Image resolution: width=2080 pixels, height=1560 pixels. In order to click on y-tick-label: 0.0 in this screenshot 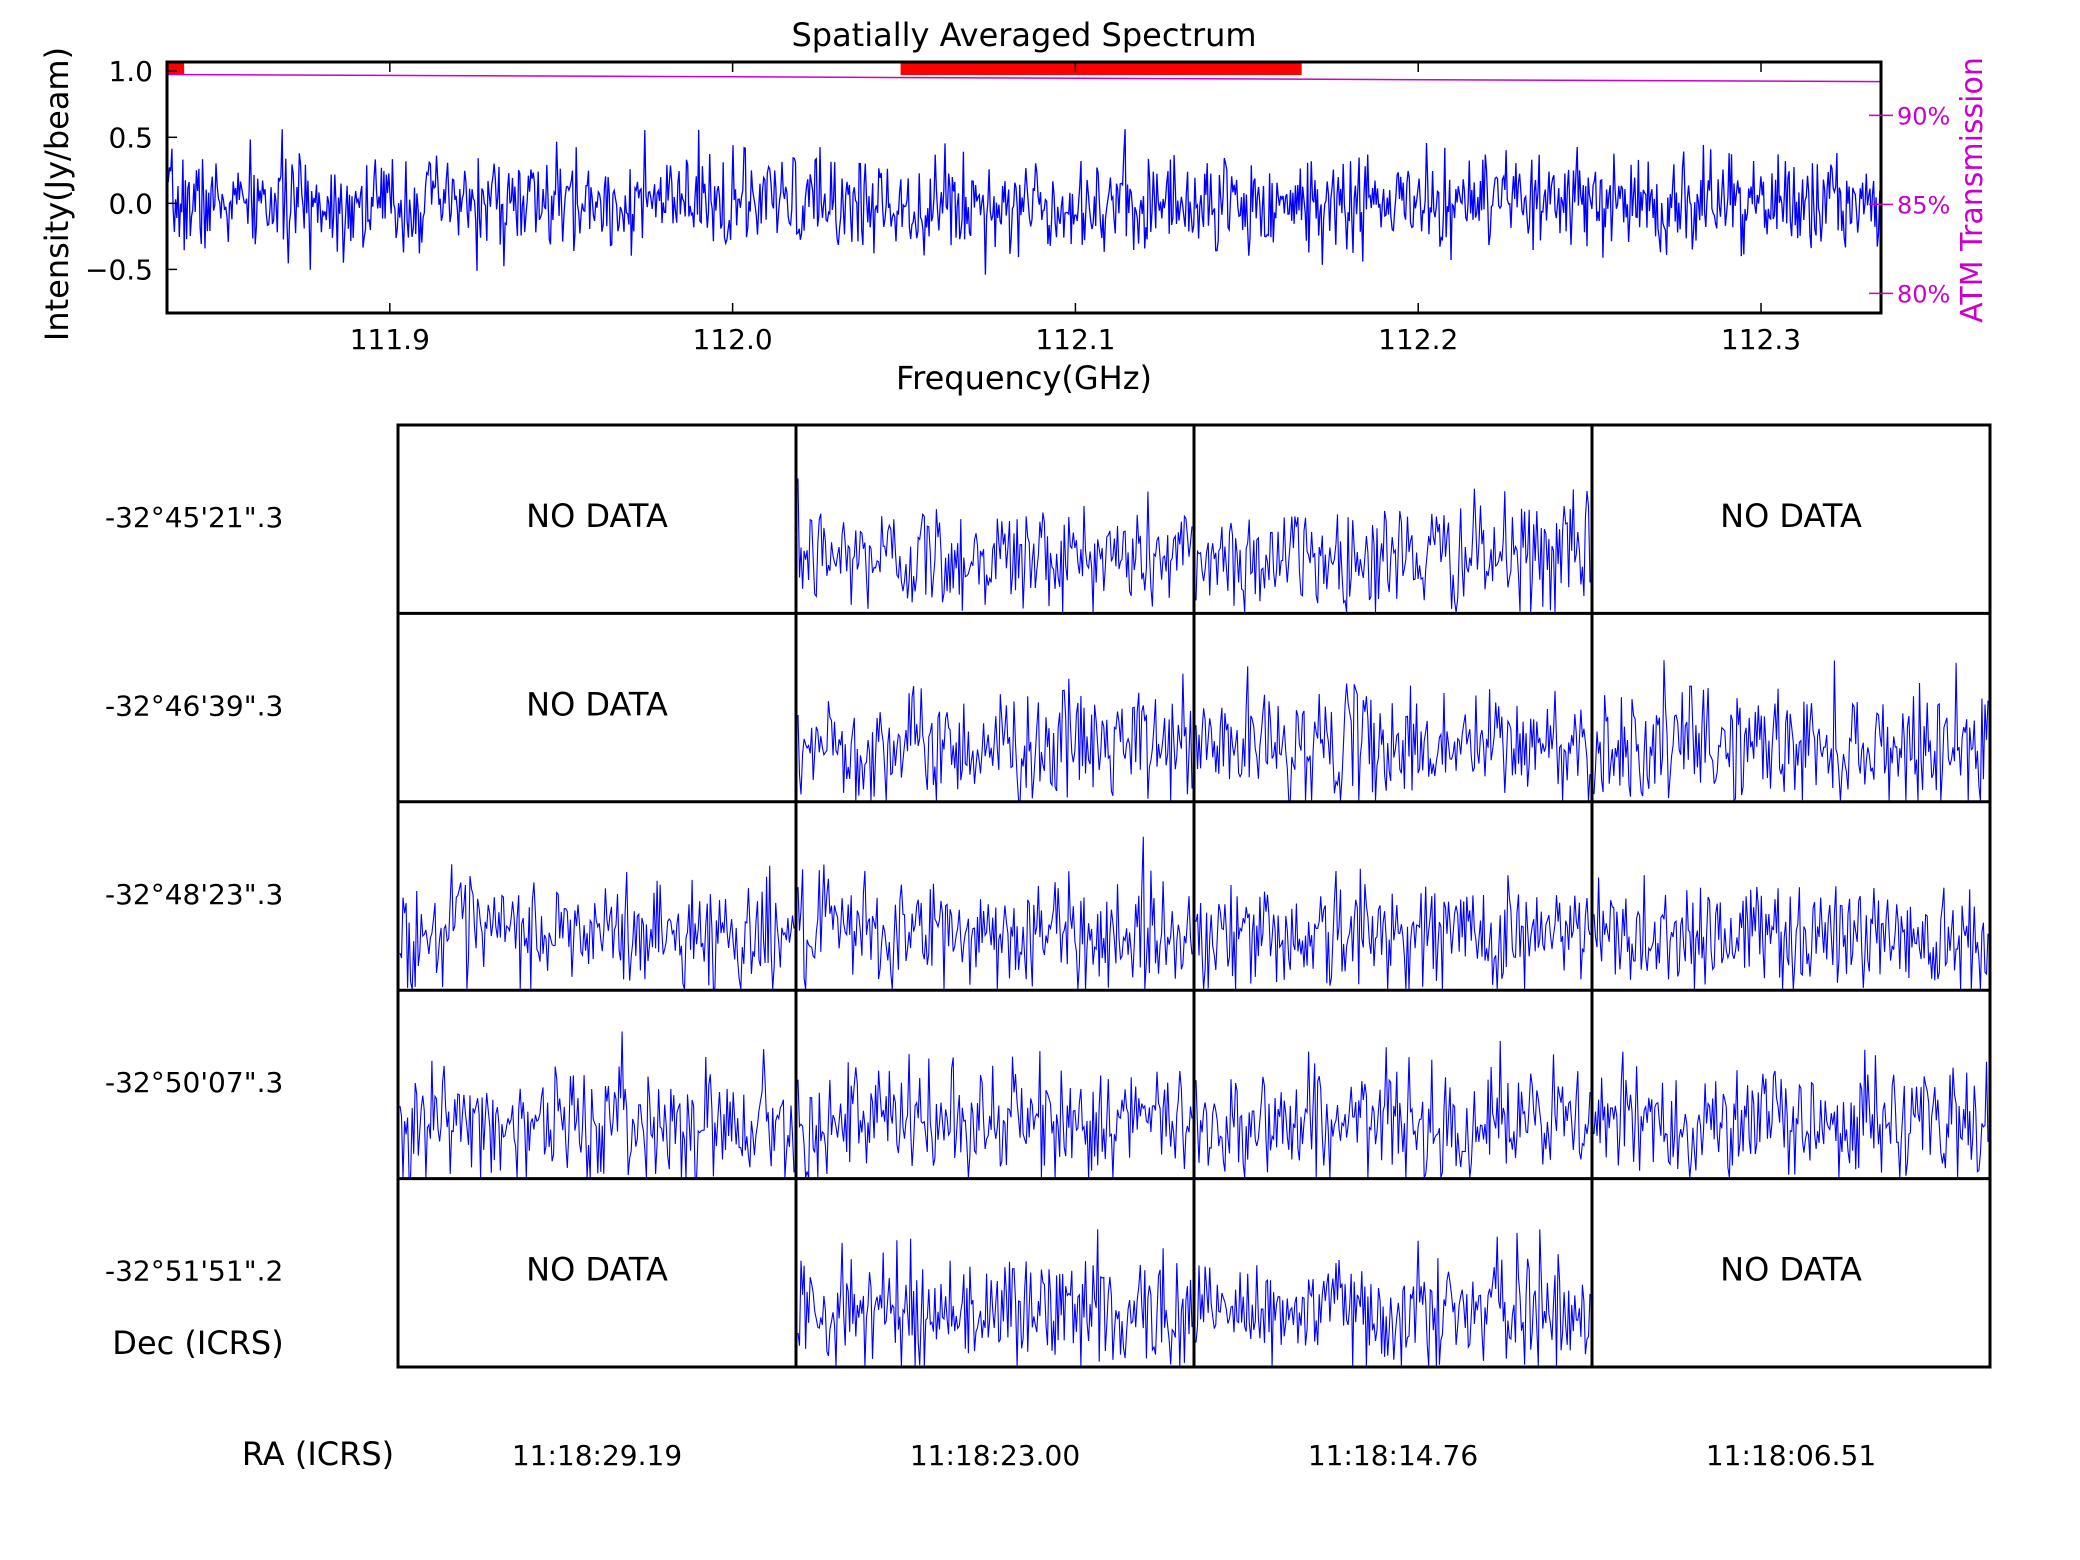, I will do `click(130, 203)`.